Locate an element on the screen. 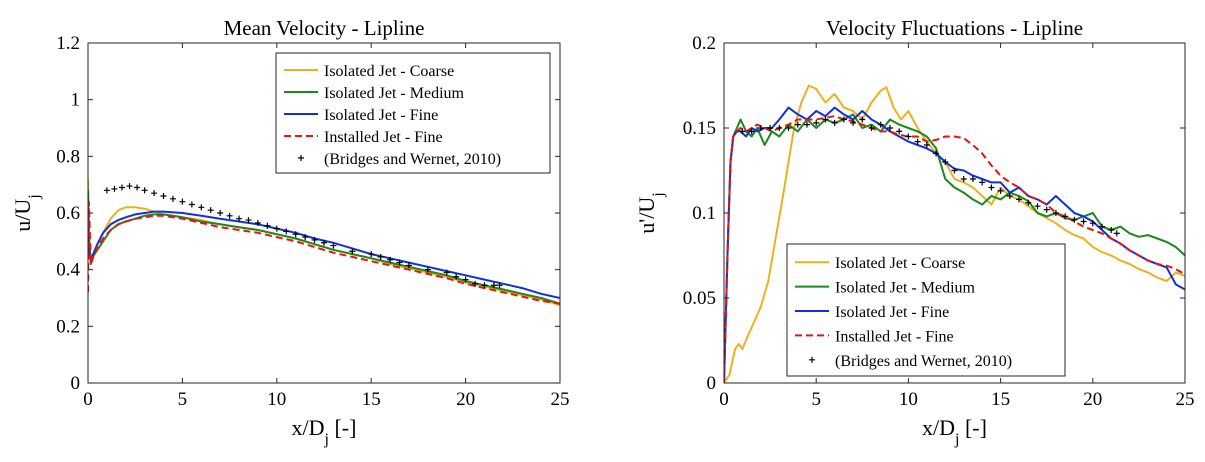  y-tick-label: 1 is located at coordinates (76, 100).